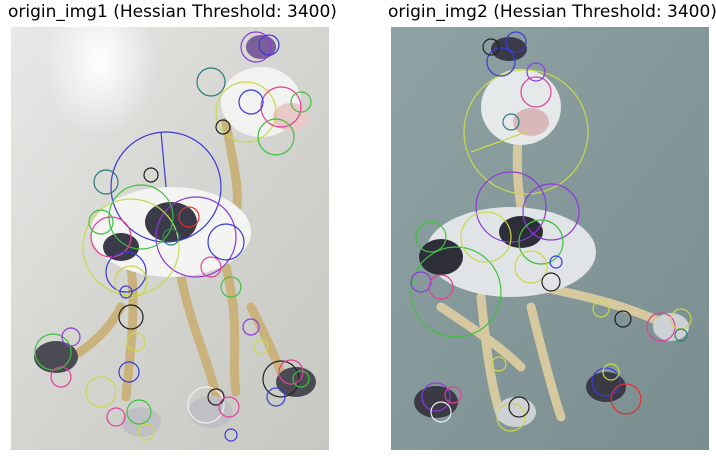 The width and height of the screenshot is (716, 456). Describe the element at coordinates (552, 12) in the screenshot. I see `panel-title-right: origin_img2 (Hessian Threshold: 3400)` at that location.